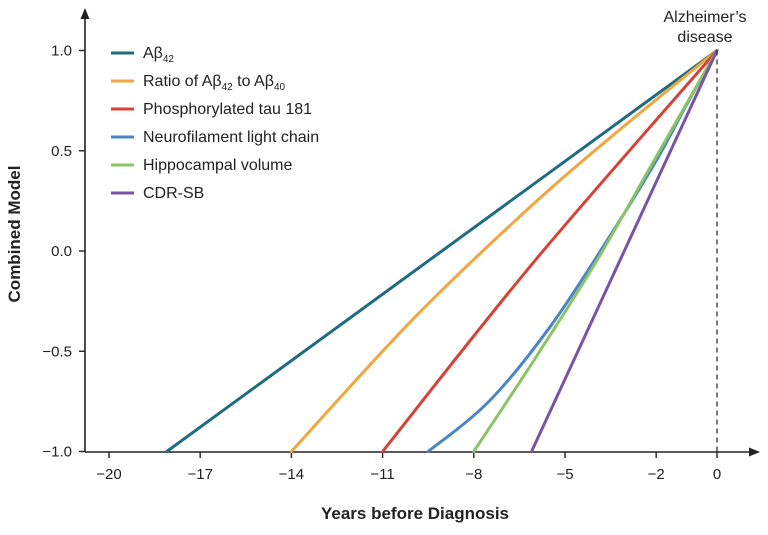 The image size is (768, 535). What do you see at coordinates (415, 513) in the screenshot?
I see `x-axis-title: Years before Diagnosis` at bounding box center [415, 513].